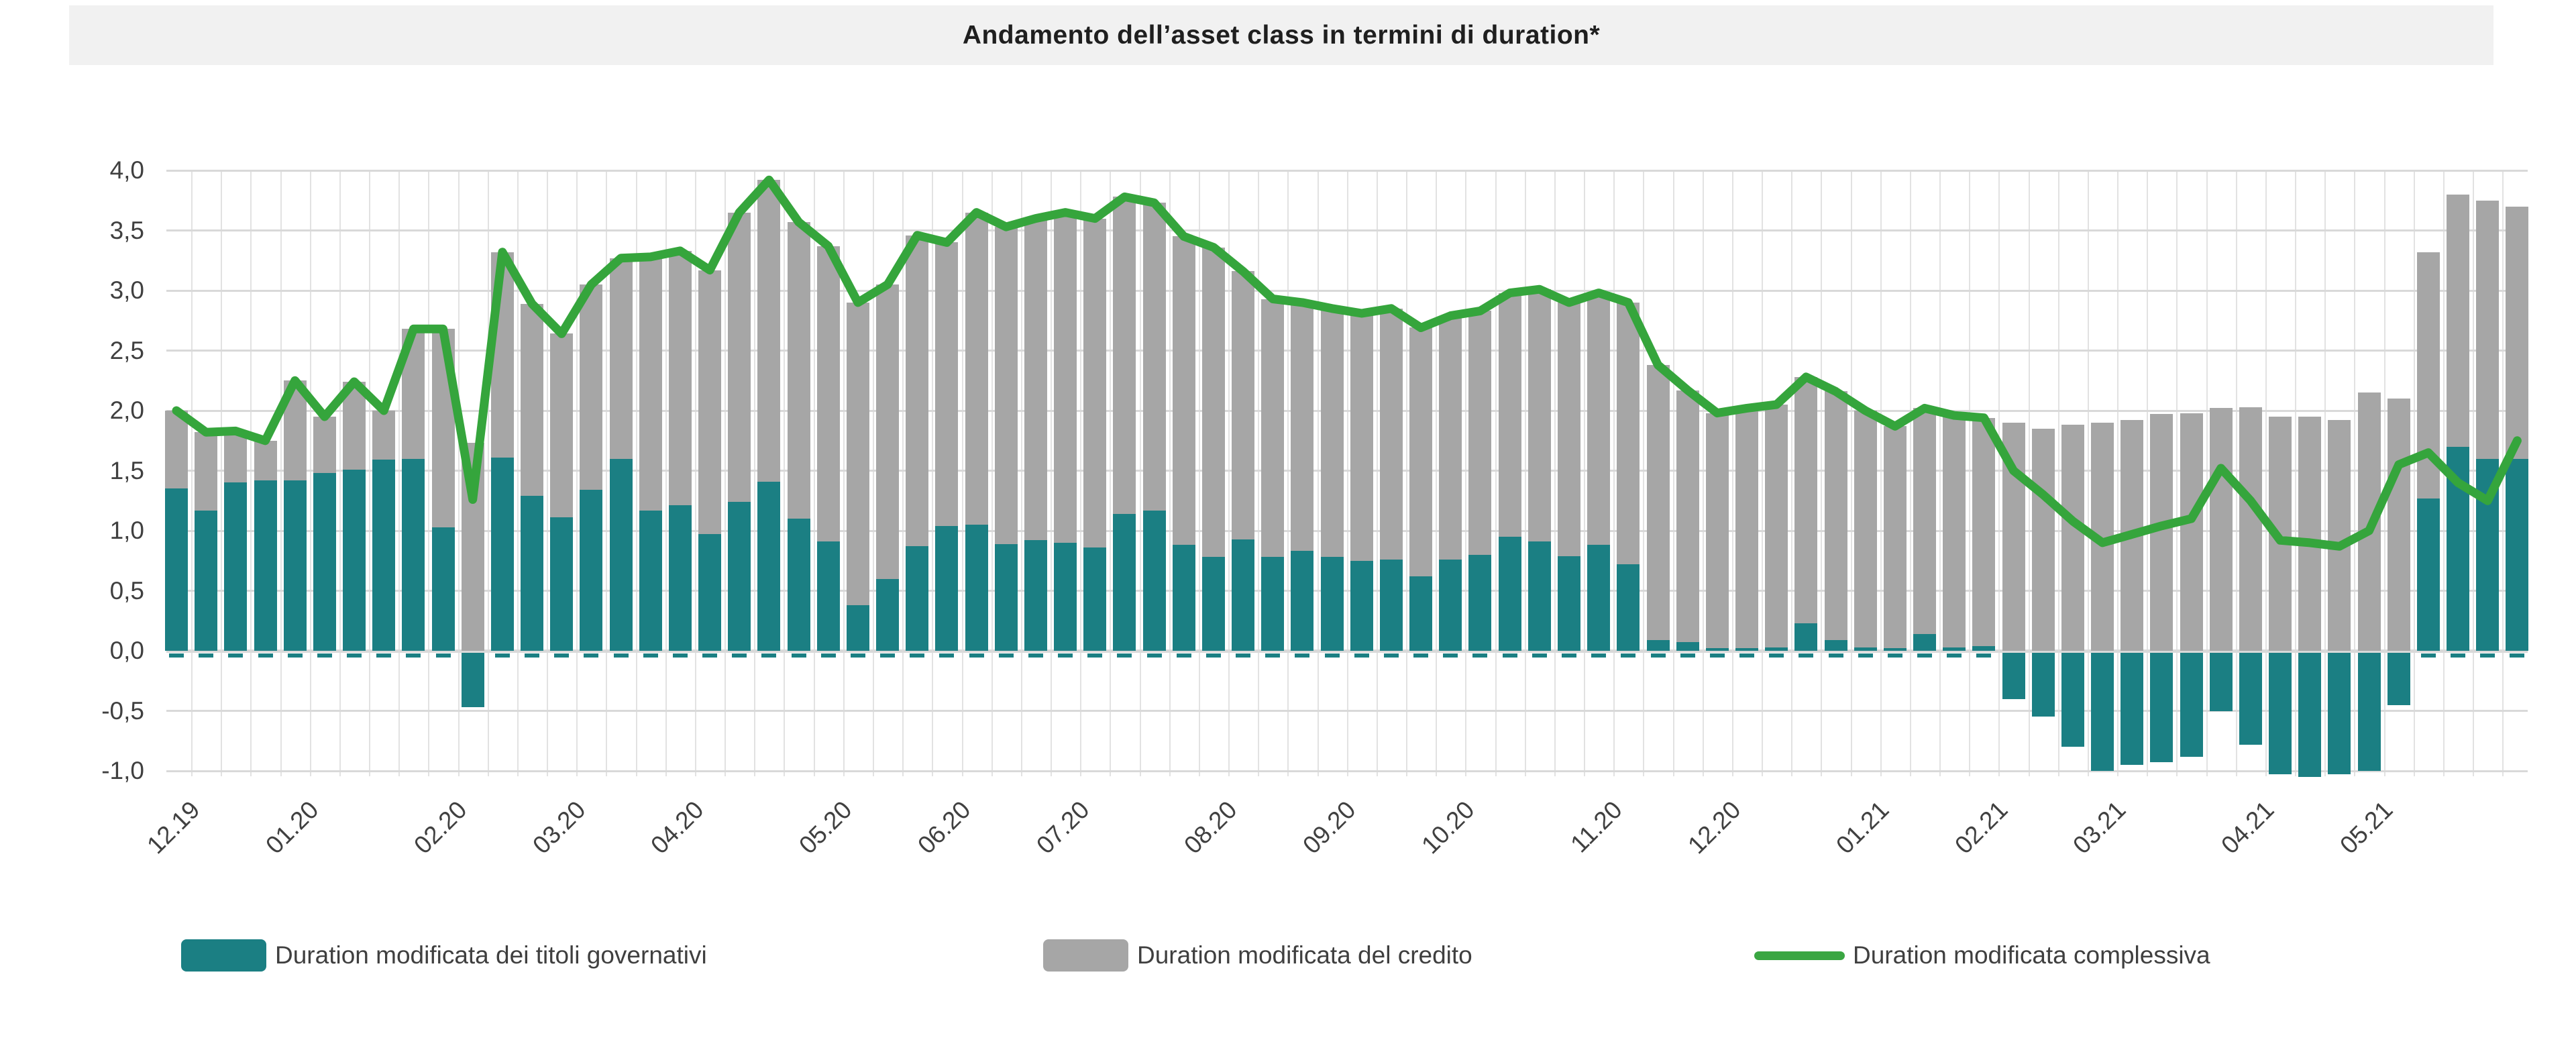 The width and height of the screenshot is (2576, 1048). What do you see at coordinates (122, 710) in the screenshot?
I see `y-axis-tick-label: -0,5` at bounding box center [122, 710].